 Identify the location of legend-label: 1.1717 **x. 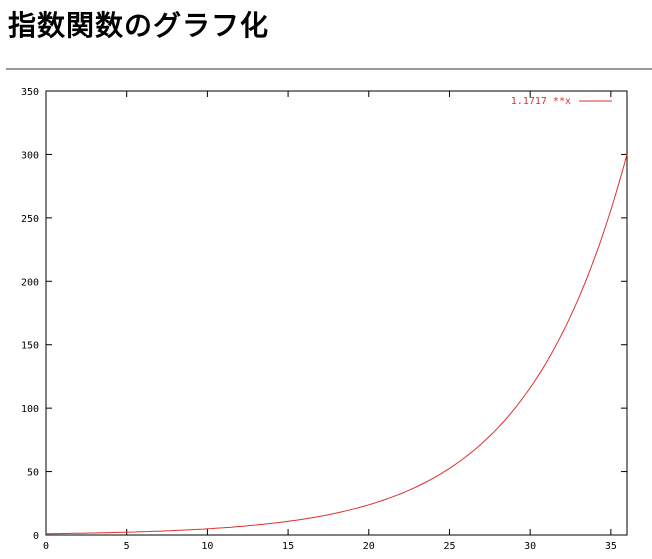
(541, 101).